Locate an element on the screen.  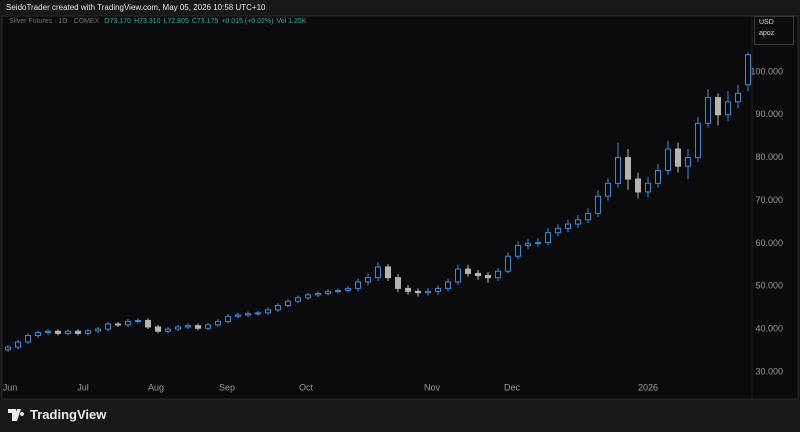
currency-box: USD apoz is located at coordinates (774, 30).